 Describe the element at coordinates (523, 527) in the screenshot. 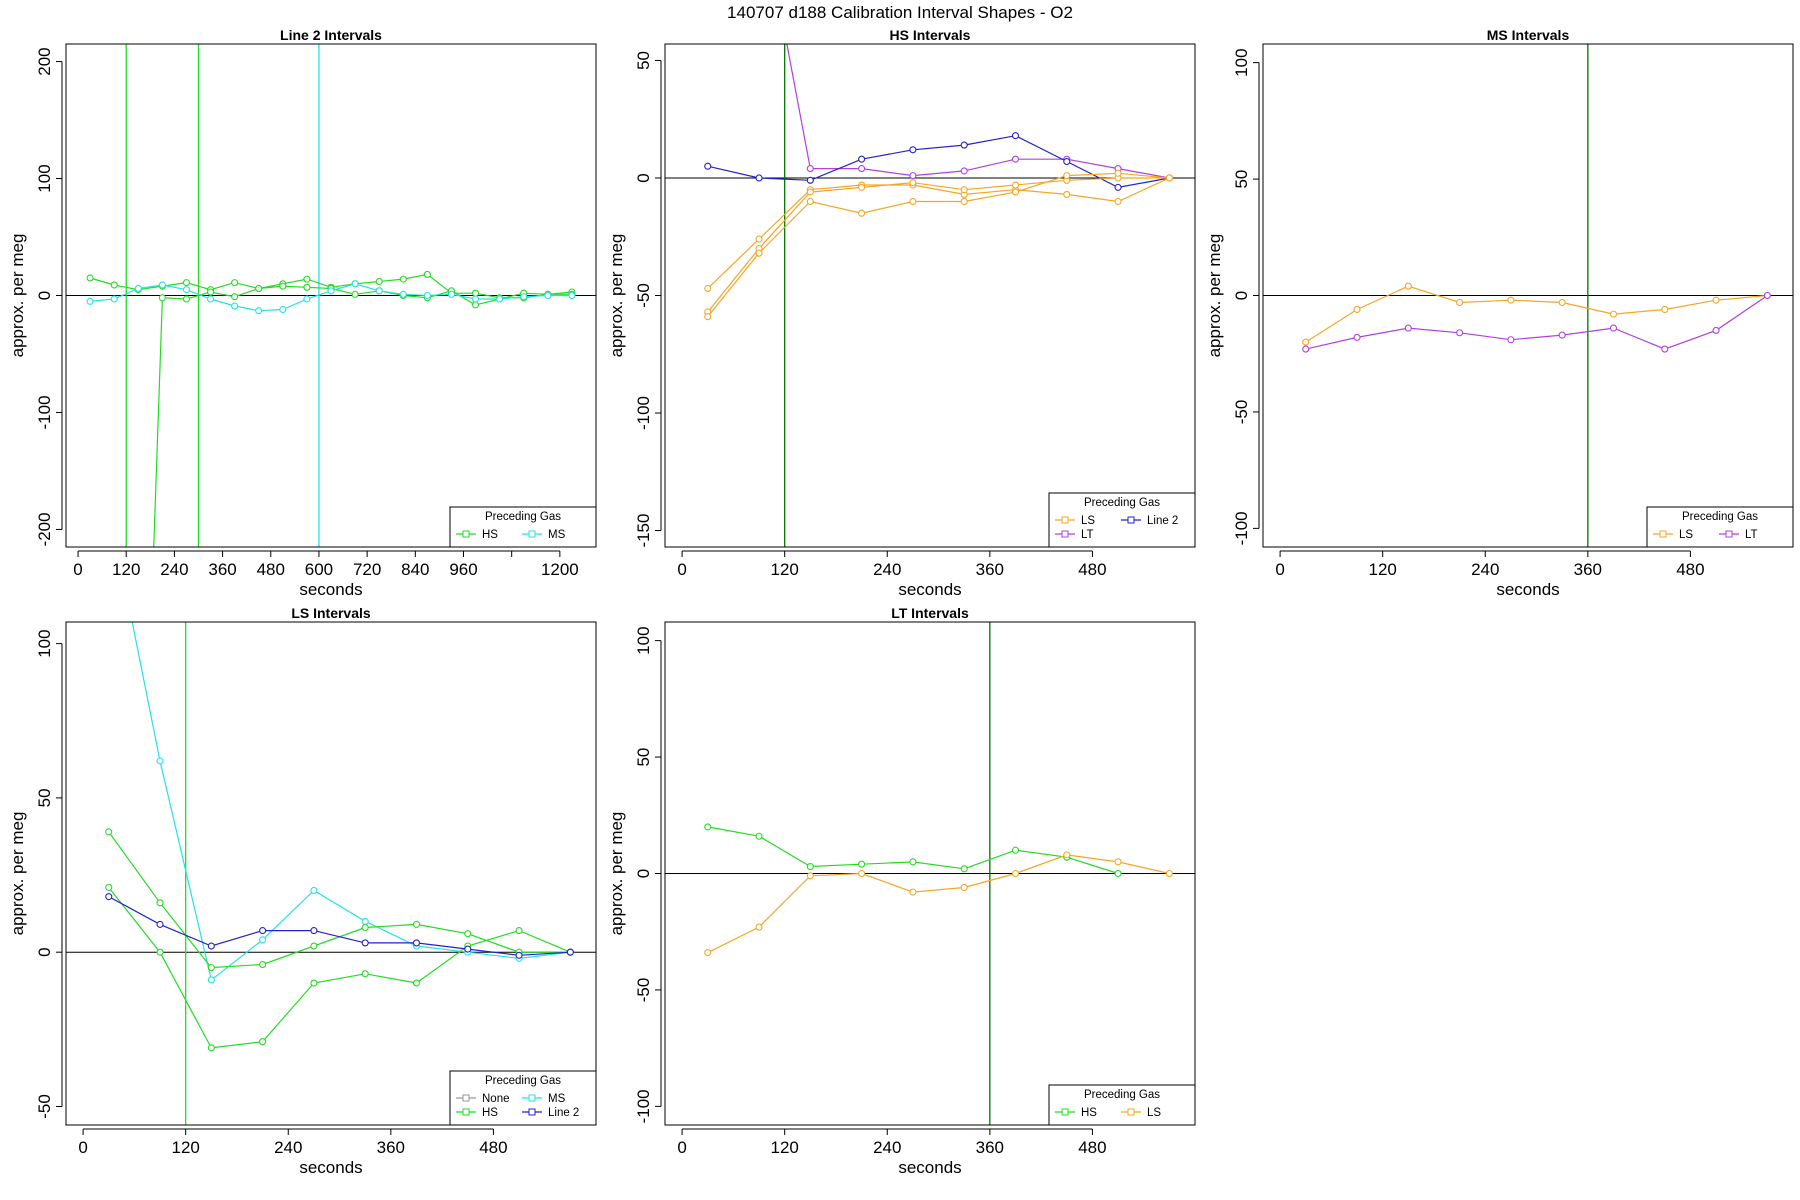

I see `legend: Preceding Gas HS MS` at that location.